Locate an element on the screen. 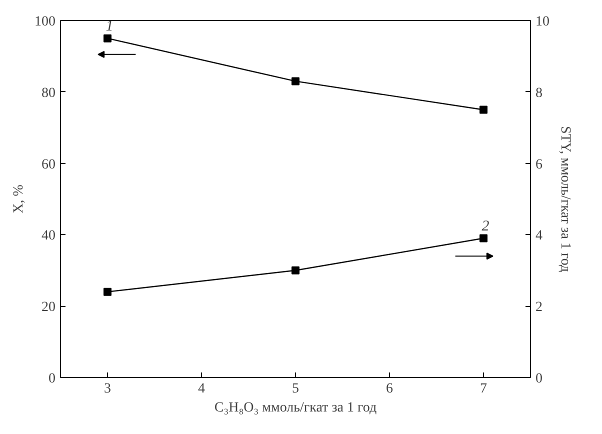 The image size is (602, 434). y2-tick-label: 6 is located at coordinates (539, 164).